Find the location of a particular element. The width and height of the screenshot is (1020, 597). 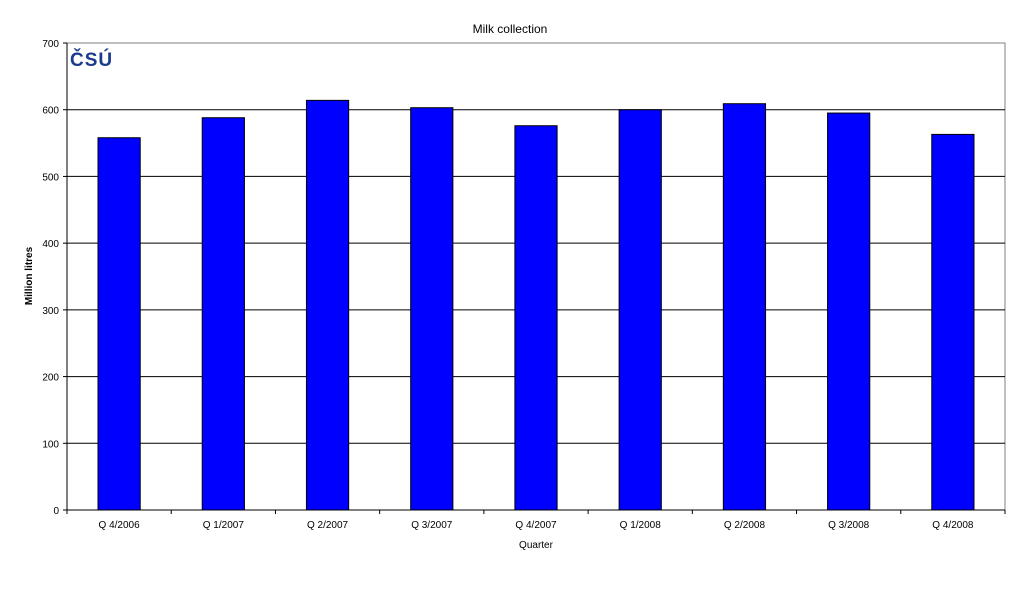

x-tick-label: Q 4/2006 is located at coordinates (120, 525).